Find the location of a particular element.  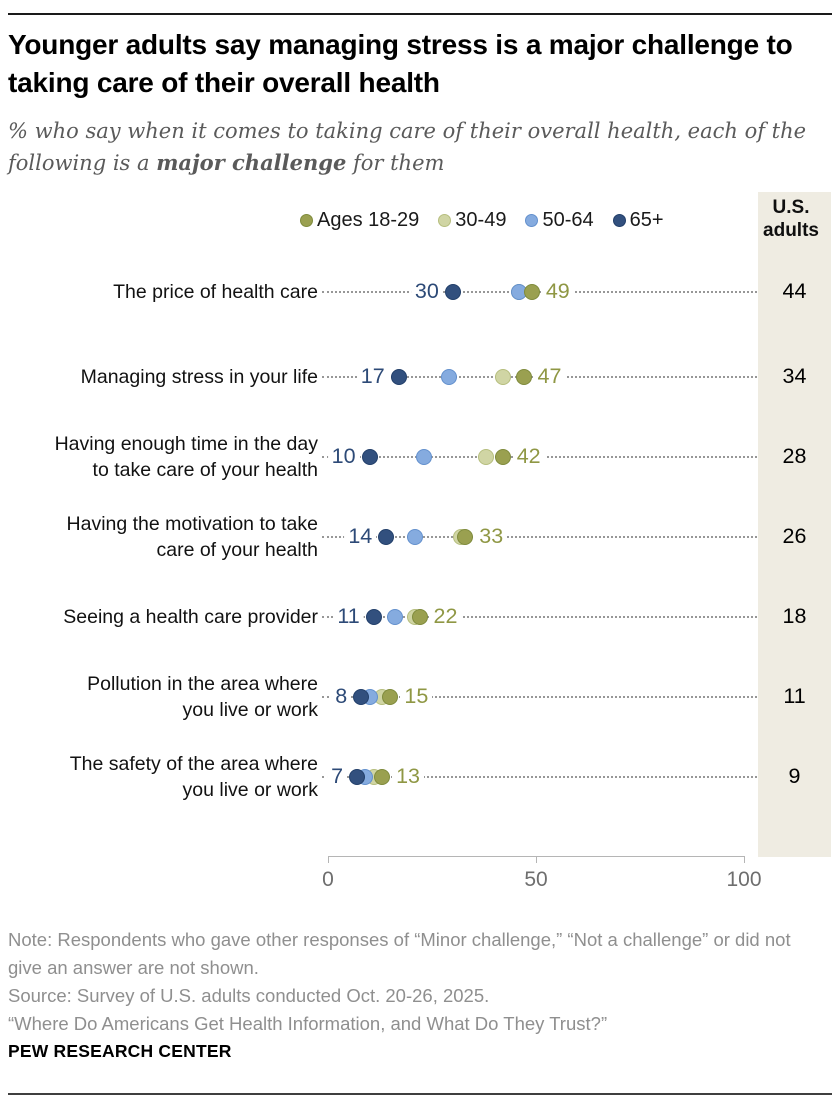

us-adults-value: 9 is located at coordinates (794, 776).